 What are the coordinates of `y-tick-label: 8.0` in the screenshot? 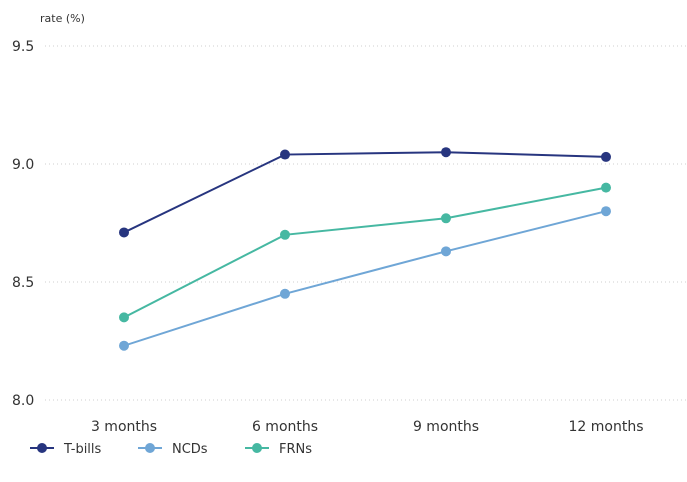 It's located at (23, 401).